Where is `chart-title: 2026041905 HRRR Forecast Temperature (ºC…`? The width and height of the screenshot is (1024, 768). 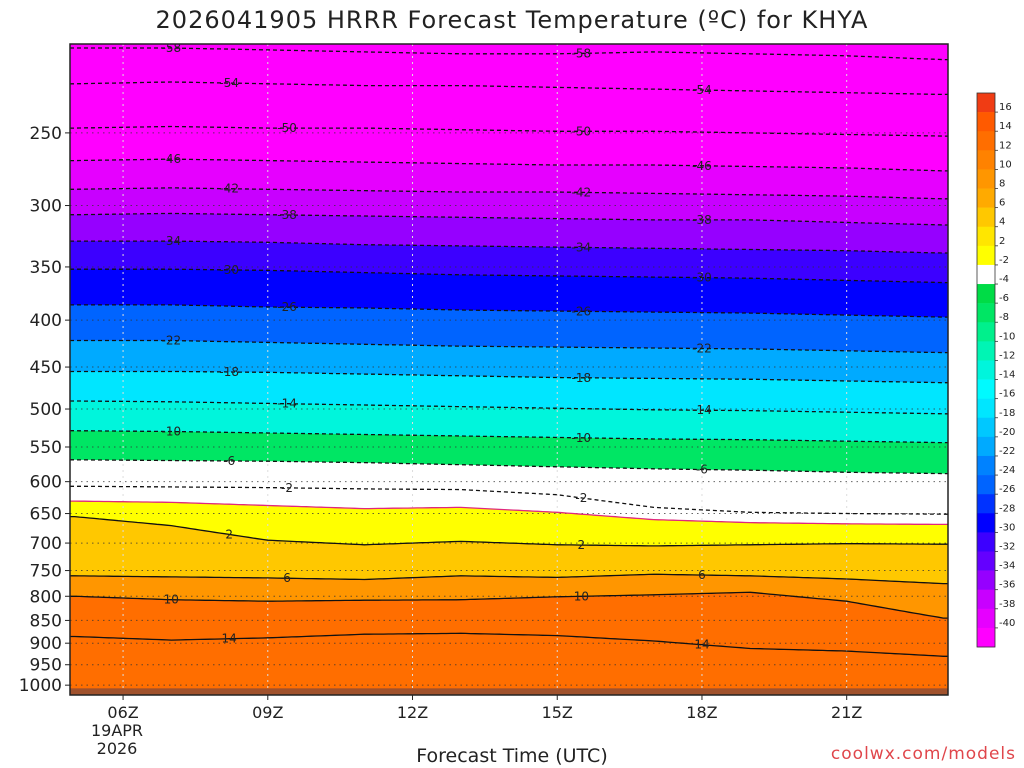 chart-title: 2026041905 HRRR Forecast Temperature (ºC… is located at coordinates (512, 20).